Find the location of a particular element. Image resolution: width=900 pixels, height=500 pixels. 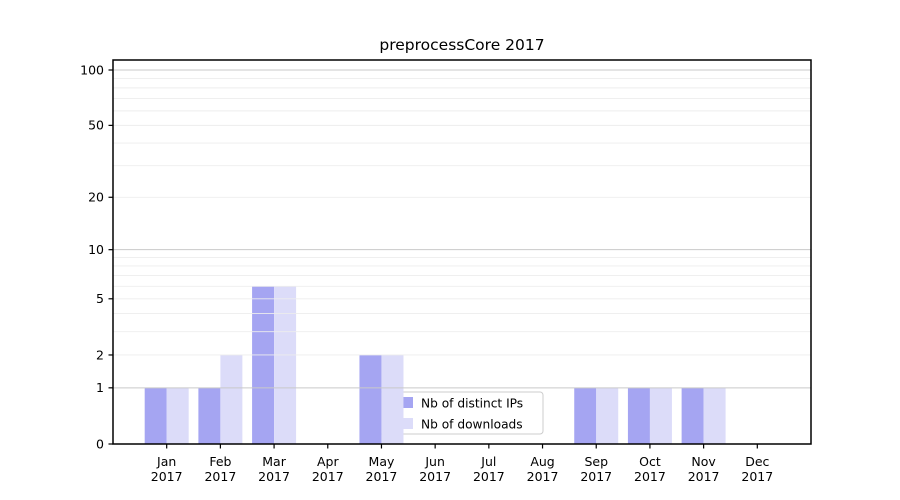

bar-downloads-nov is located at coordinates (714, 415).